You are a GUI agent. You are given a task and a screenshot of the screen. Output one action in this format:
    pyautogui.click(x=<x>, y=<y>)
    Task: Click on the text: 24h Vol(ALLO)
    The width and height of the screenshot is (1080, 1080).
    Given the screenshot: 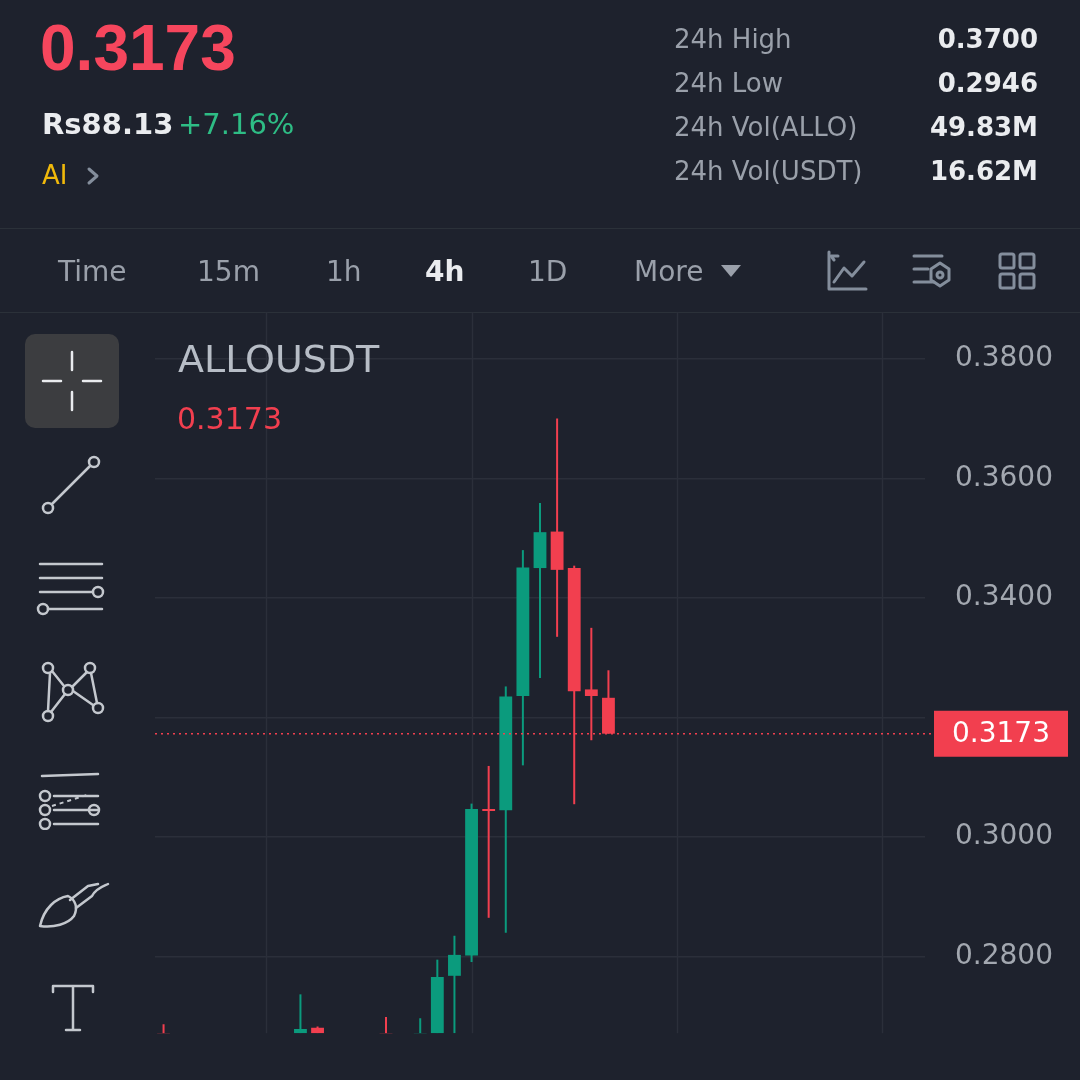 What is the action you would take?
    pyautogui.click(x=766, y=127)
    